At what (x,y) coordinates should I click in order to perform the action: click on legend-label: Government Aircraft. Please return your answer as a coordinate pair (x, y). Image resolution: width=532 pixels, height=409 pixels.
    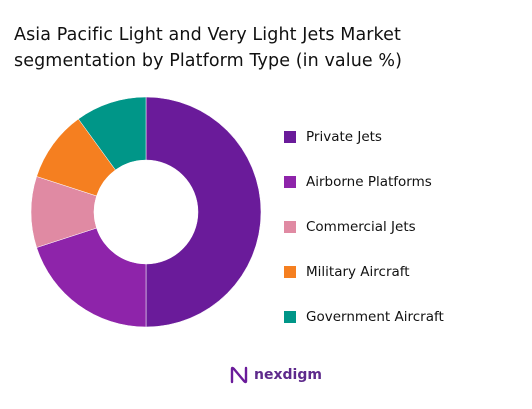
    Looking at the image, I should click on (375, 316).